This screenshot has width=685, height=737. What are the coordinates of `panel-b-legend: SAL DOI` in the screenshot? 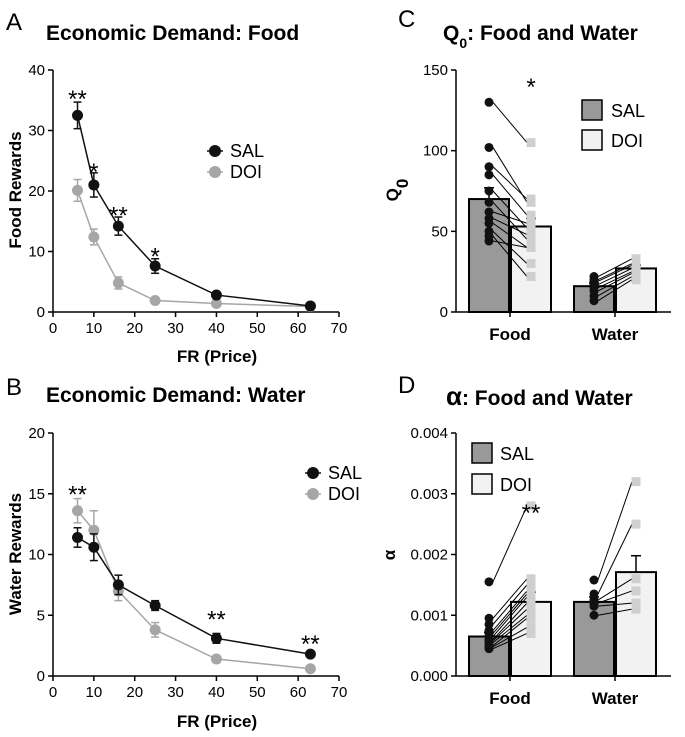 It's located at (333, 483).